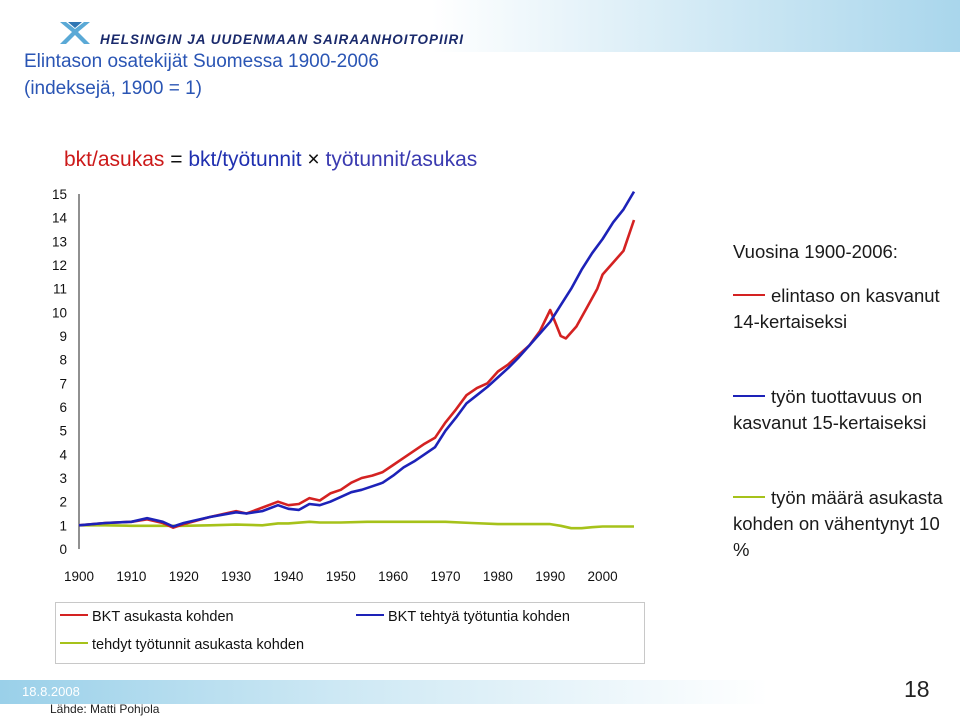  What do you see at coordinates (393, 576) in the screenshot?
I see `x-tick-label: 1960` at bounding box center [393, 576].